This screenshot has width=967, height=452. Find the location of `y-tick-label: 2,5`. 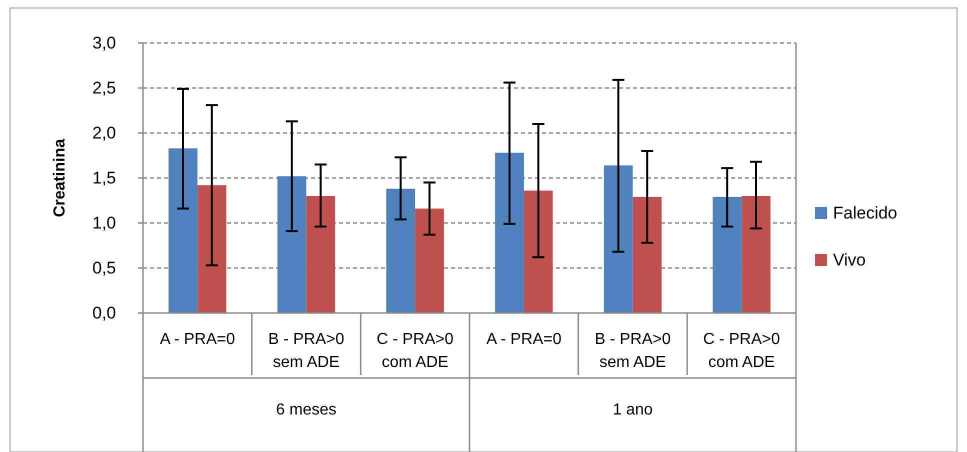

y-tick-label: 2,5 is located at coordinates (104, 88).